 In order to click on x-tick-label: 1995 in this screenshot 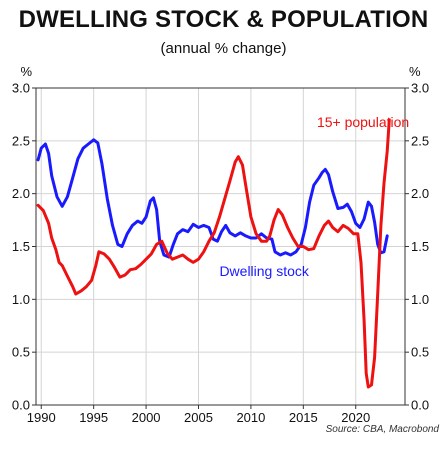, I will do `click(93, 417)`.